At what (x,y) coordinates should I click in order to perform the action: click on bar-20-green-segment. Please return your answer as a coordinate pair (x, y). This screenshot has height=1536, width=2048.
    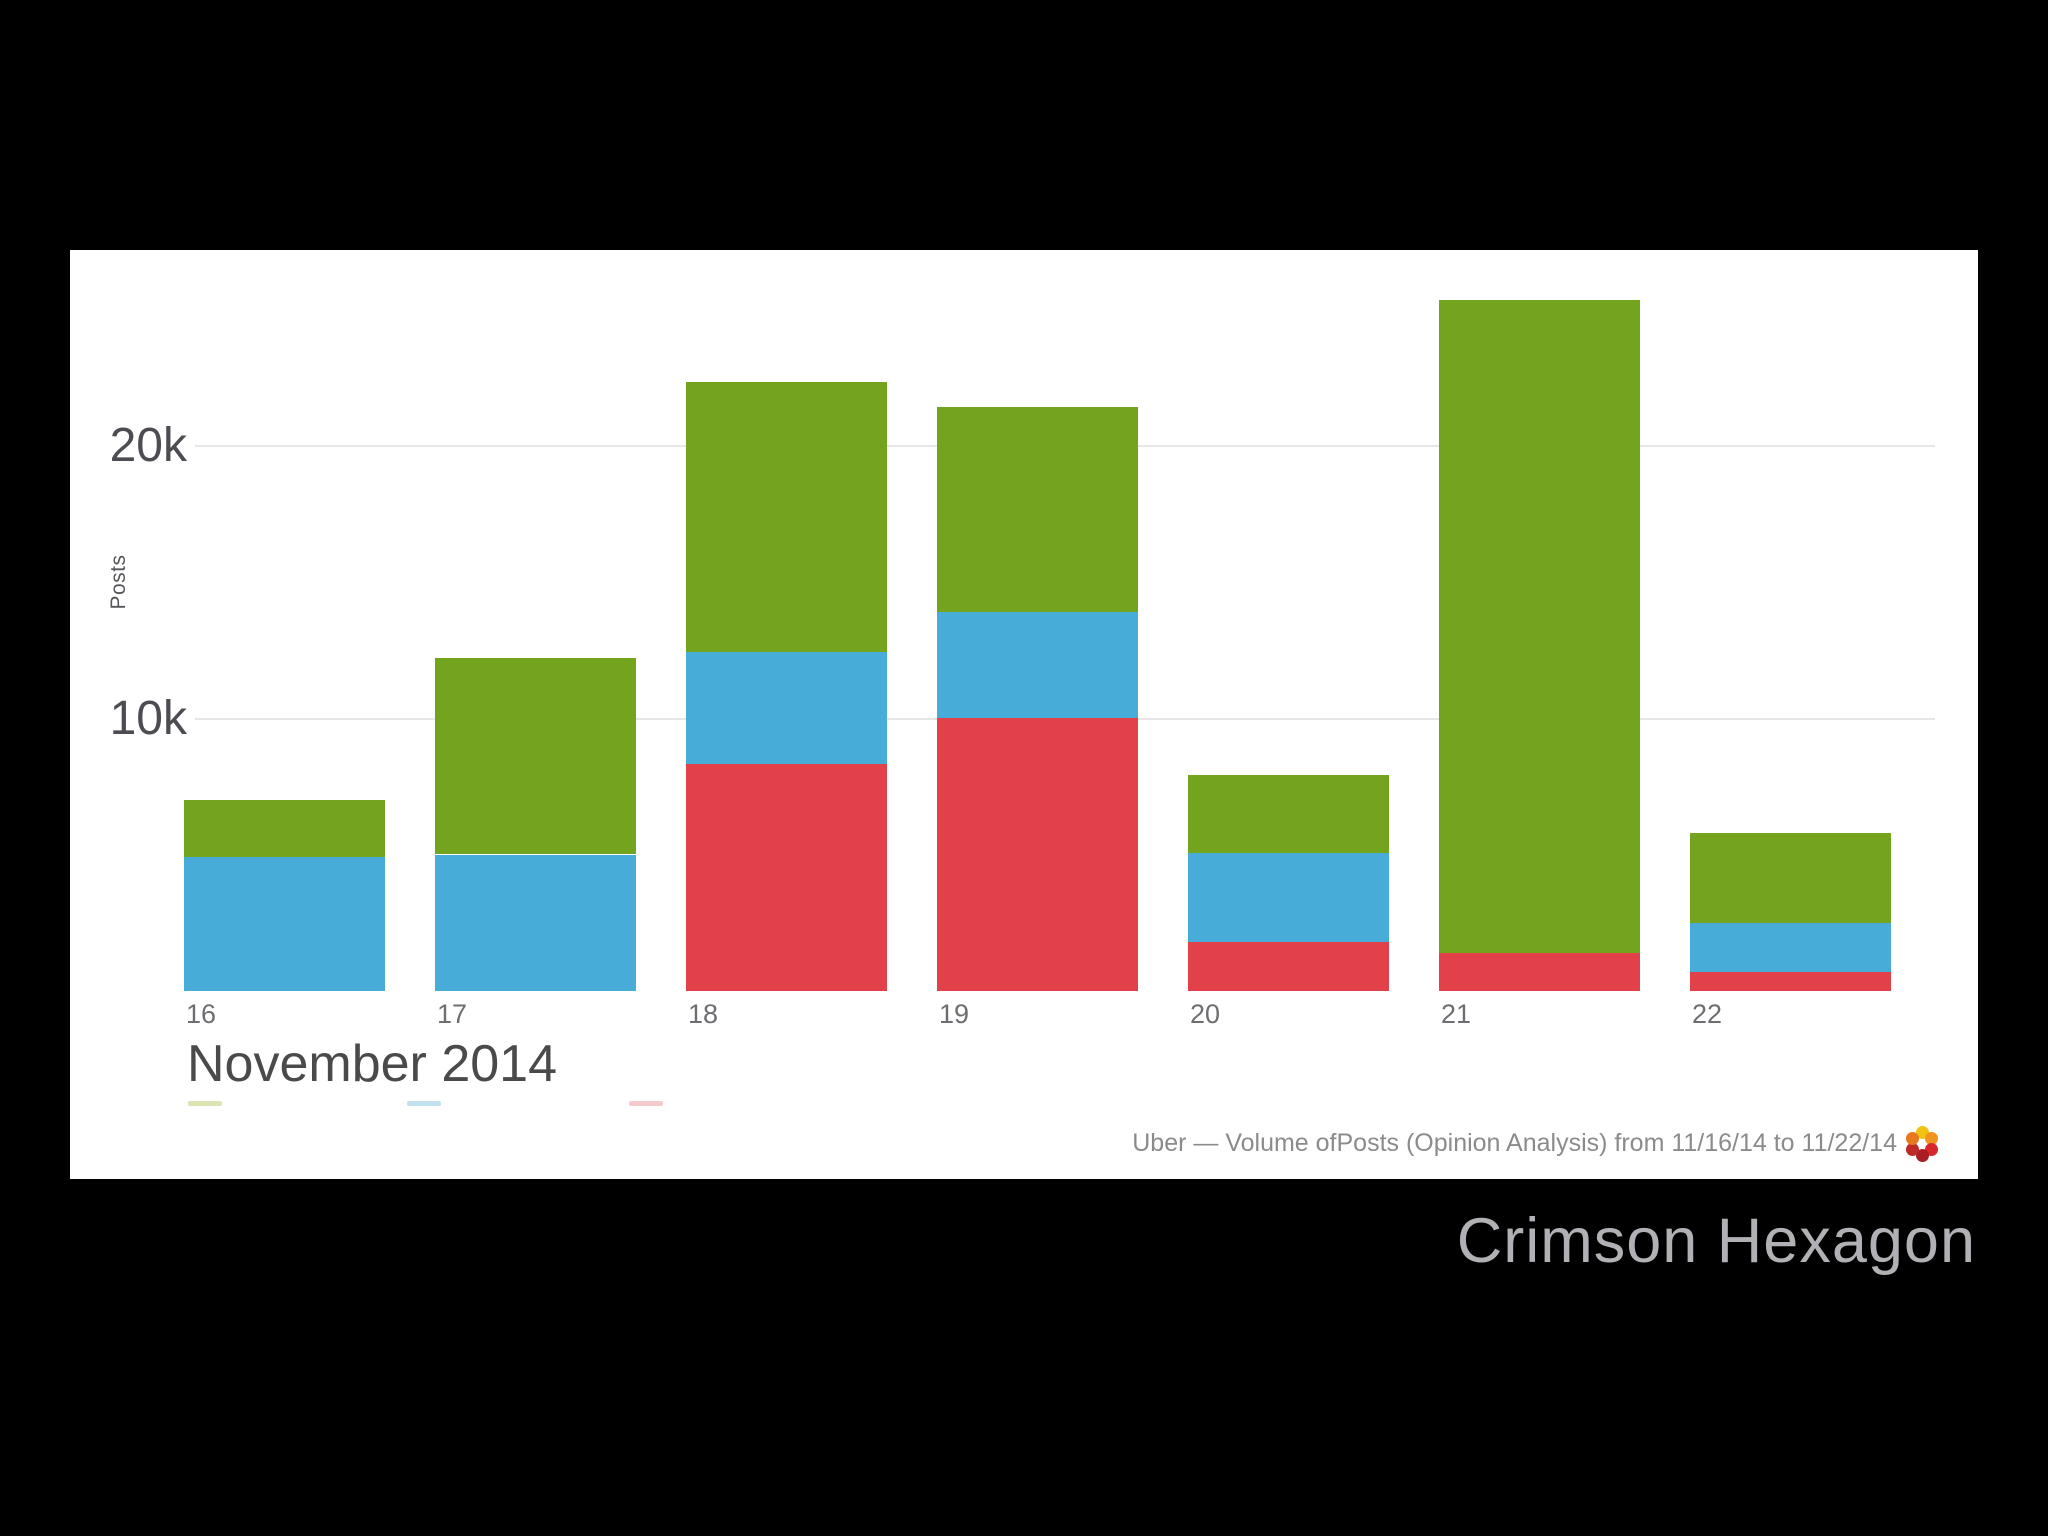
    Looking at the image, I should click on (1288, 814).